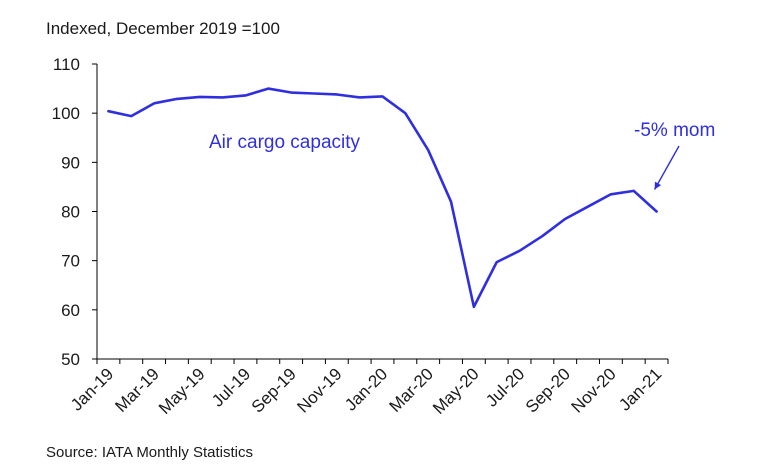 The width and height of the screenshot is (778, 466). I want to click on annotation-arrow, so click(666, 167).